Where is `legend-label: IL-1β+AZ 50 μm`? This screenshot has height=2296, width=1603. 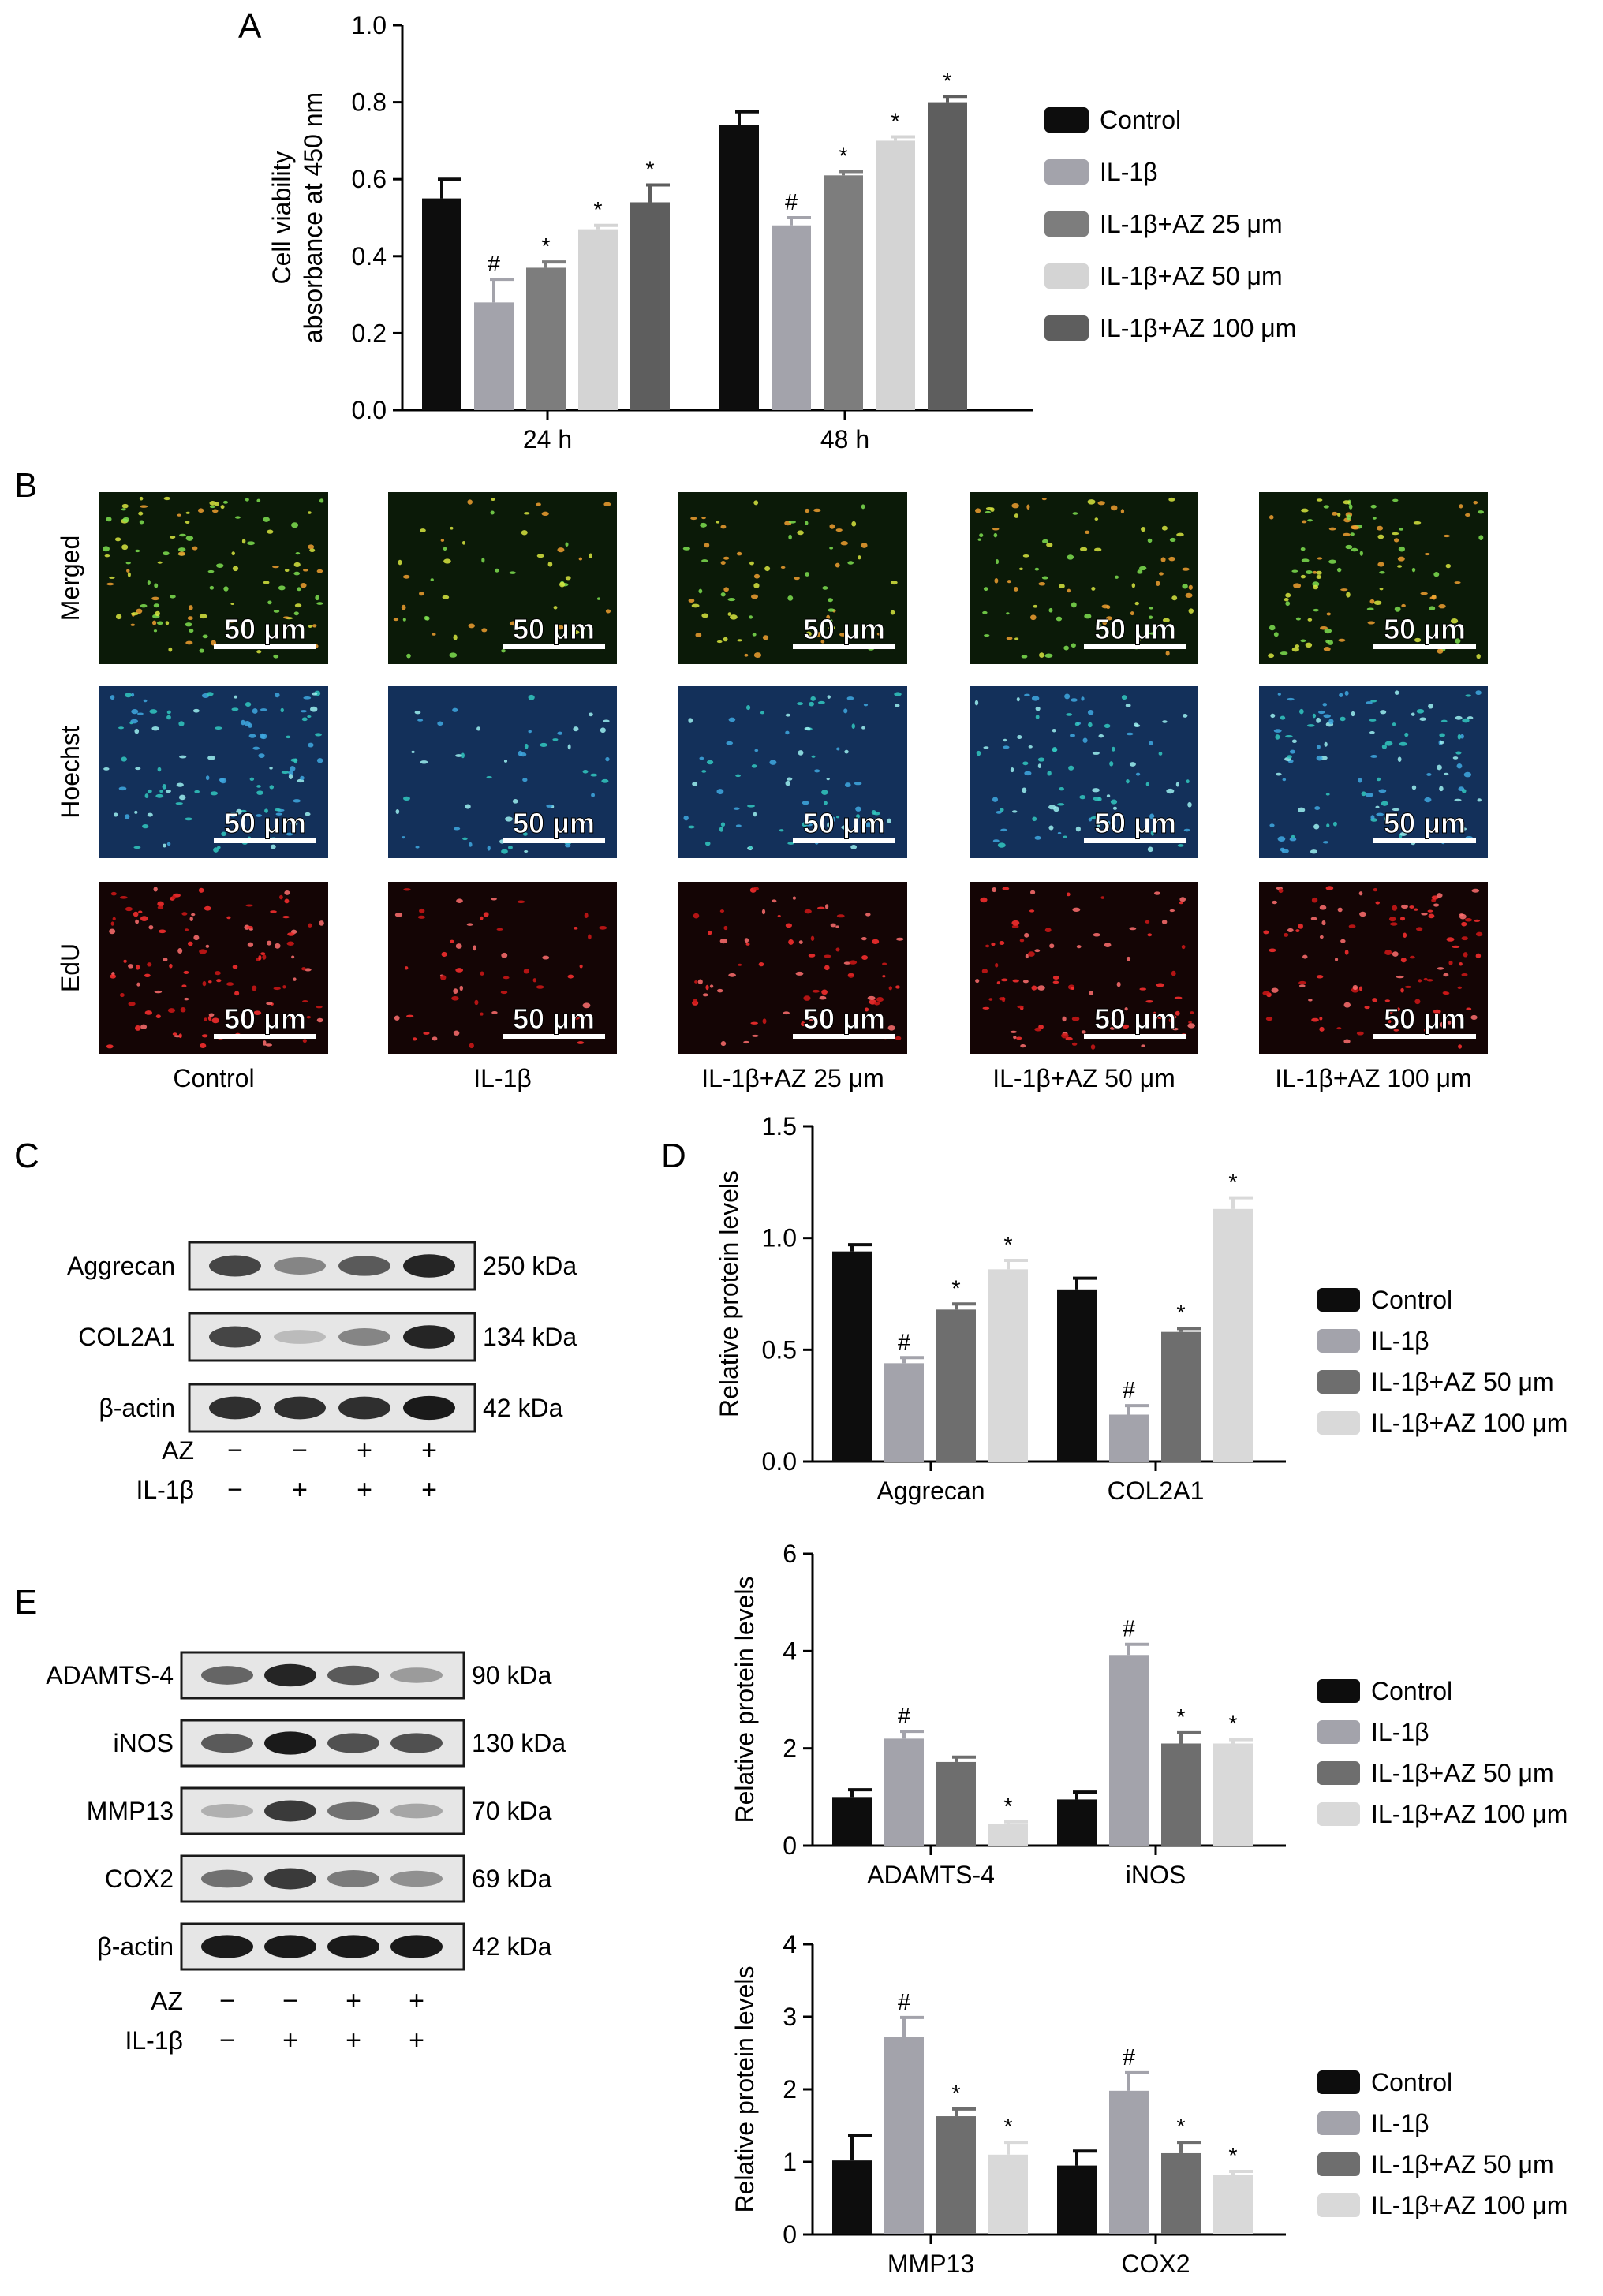 legend-label: IL-1β+AZ 50 μm is located at coordinates (1462, 1382).